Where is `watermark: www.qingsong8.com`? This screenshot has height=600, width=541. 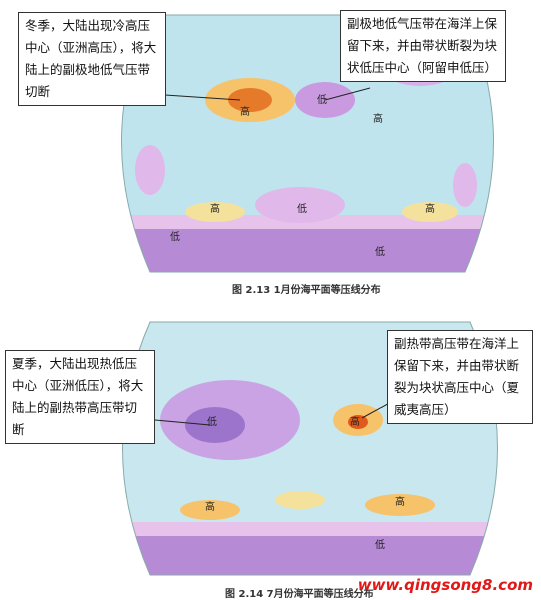
watermark: www.qingsong8.com is located at coordinates (445, 585).